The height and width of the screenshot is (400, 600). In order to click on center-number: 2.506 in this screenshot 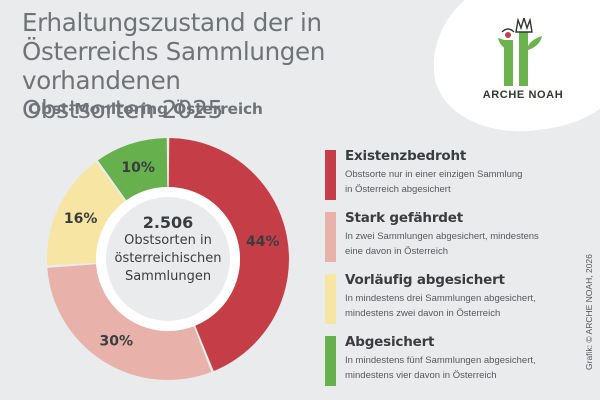, I will do `click(168, 222)`.